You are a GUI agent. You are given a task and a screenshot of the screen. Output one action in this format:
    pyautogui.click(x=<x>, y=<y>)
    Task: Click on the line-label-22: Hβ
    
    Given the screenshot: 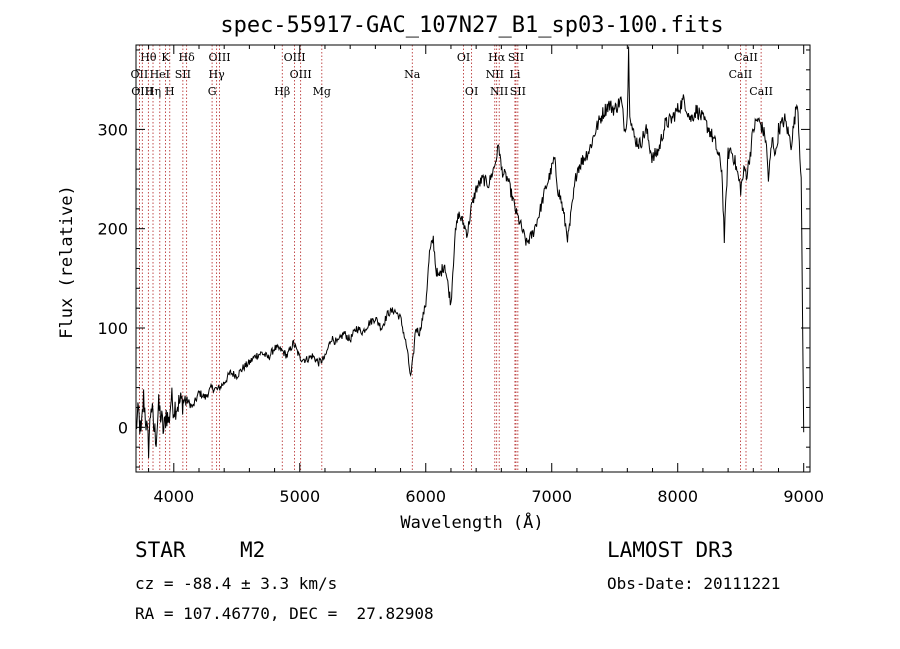 What is the action you would take?
    pyautogui.click(x=282, y=91)
    